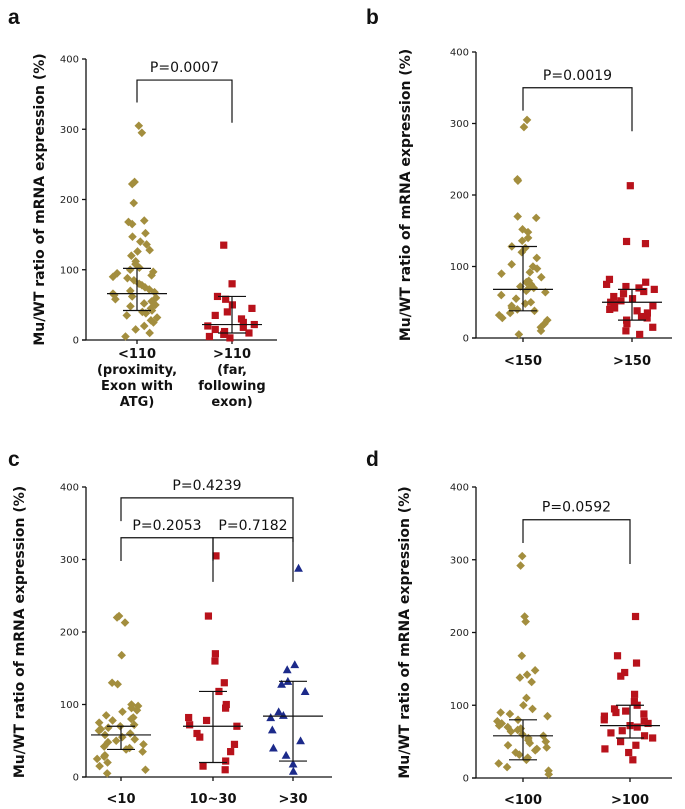 This screenshot has width=685, height=809. I want to click on x-tick-label: exon), so click(231, 402).